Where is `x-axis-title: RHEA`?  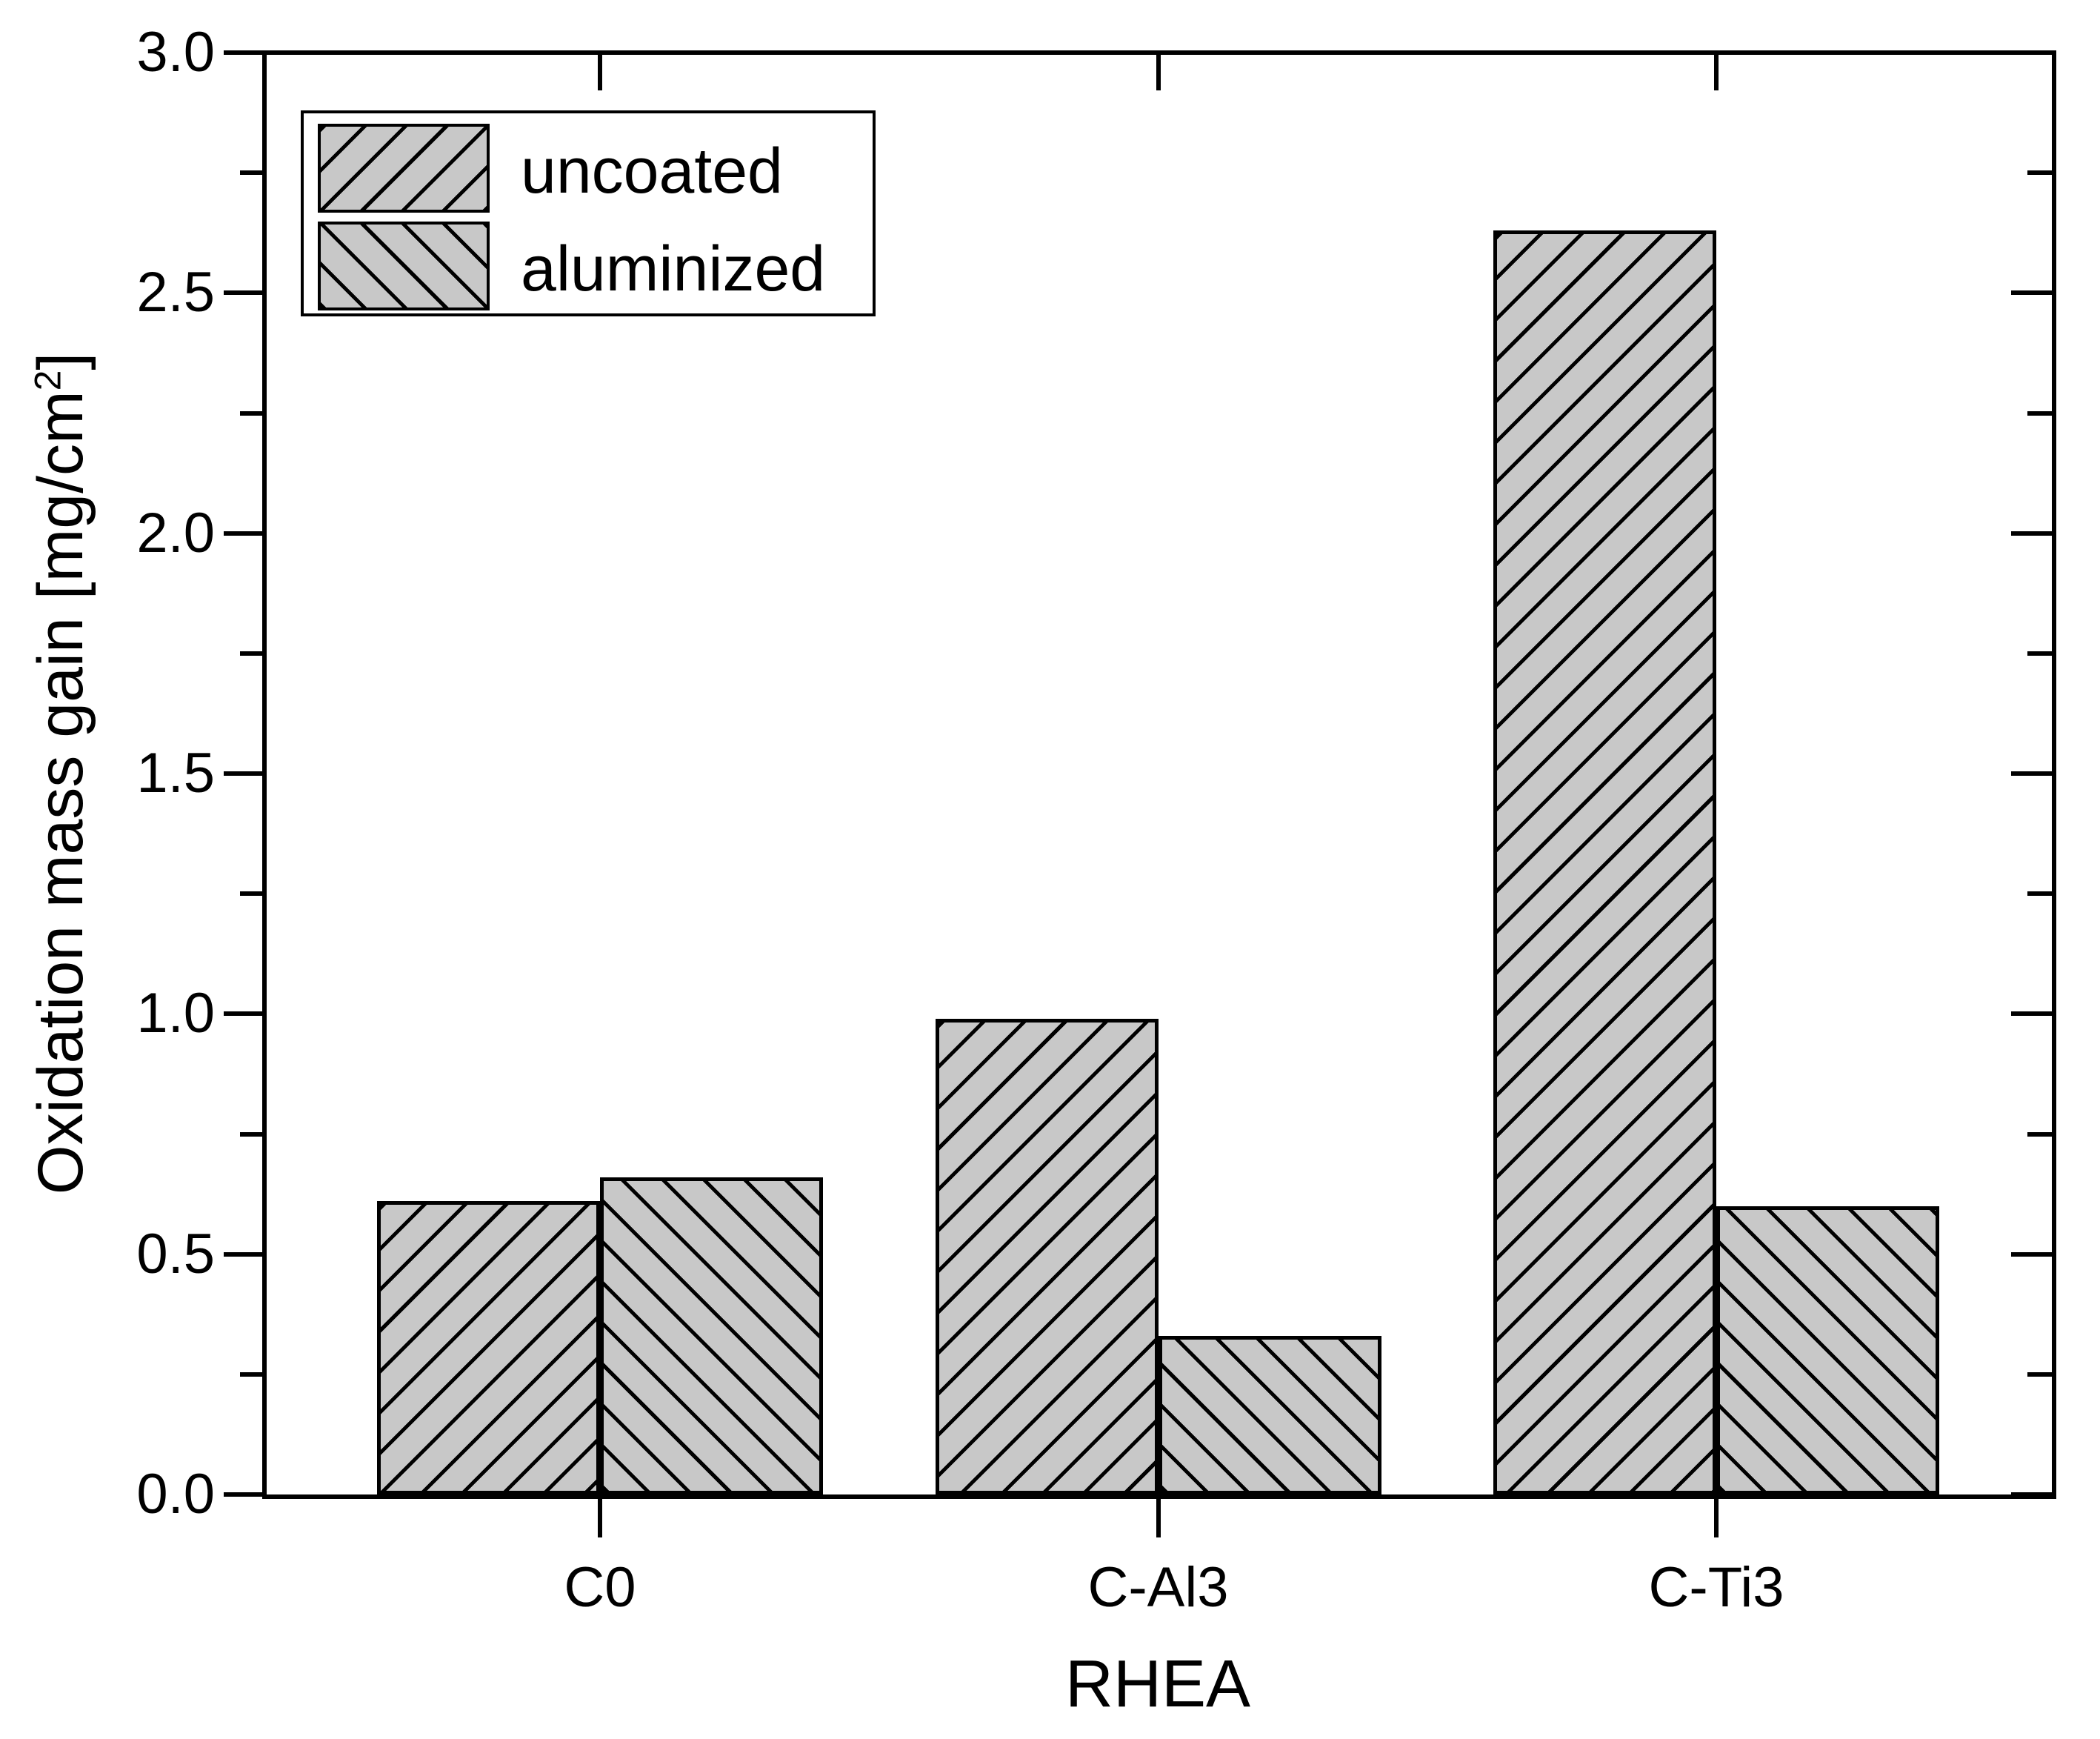 x-axis-title: RHEA is located at coordinates (1157, 1684).